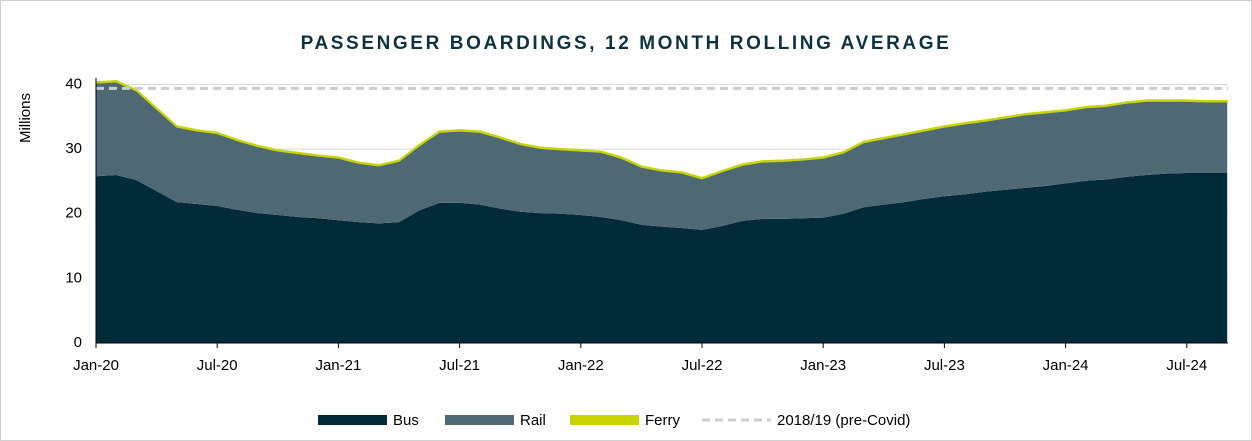 The image size is (1252, 441). Describe the element at coordinates (843, 420) in the screenshot. I see `legend-label: 2018/19 (pre-Covid)` at that location.